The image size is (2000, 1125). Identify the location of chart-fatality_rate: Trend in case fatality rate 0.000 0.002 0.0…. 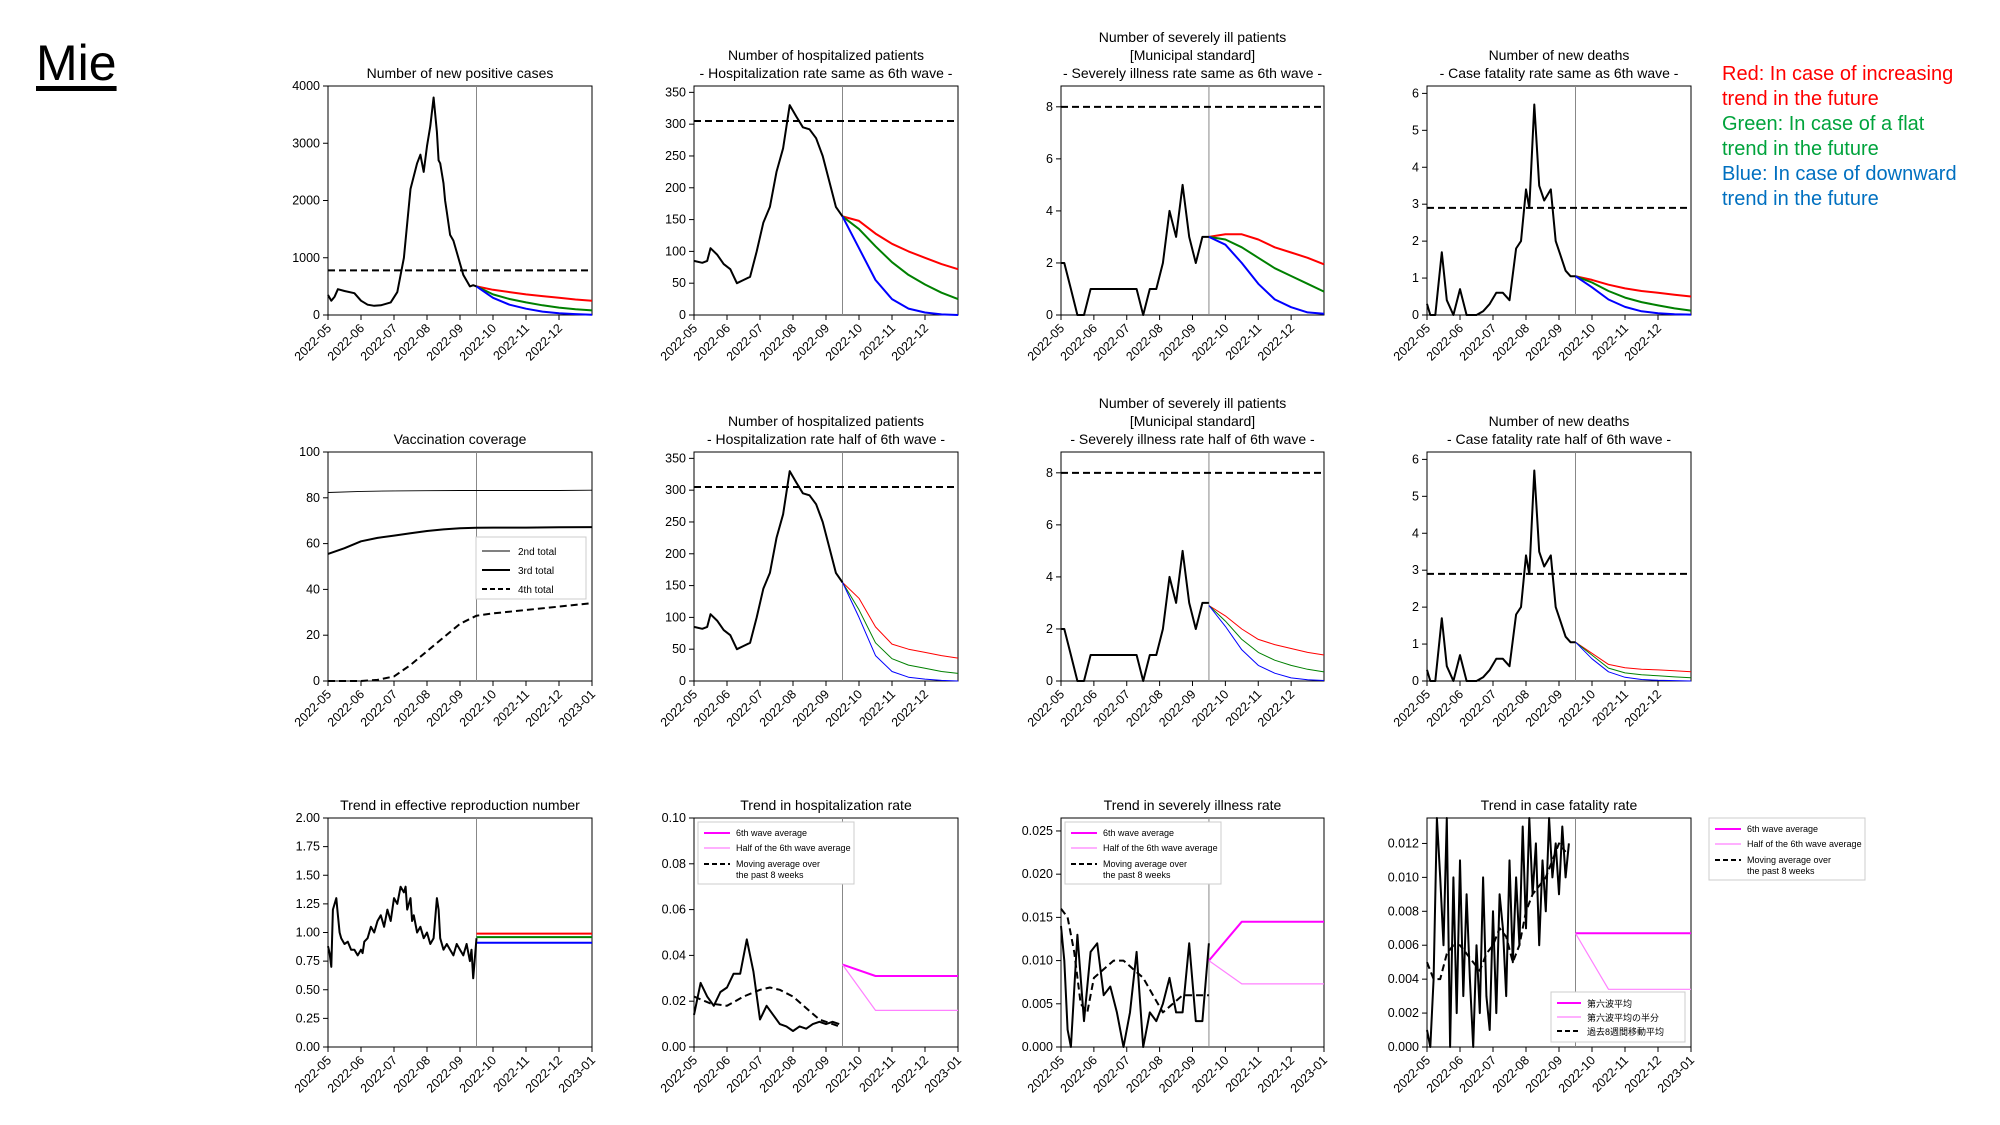
(1627, 946).